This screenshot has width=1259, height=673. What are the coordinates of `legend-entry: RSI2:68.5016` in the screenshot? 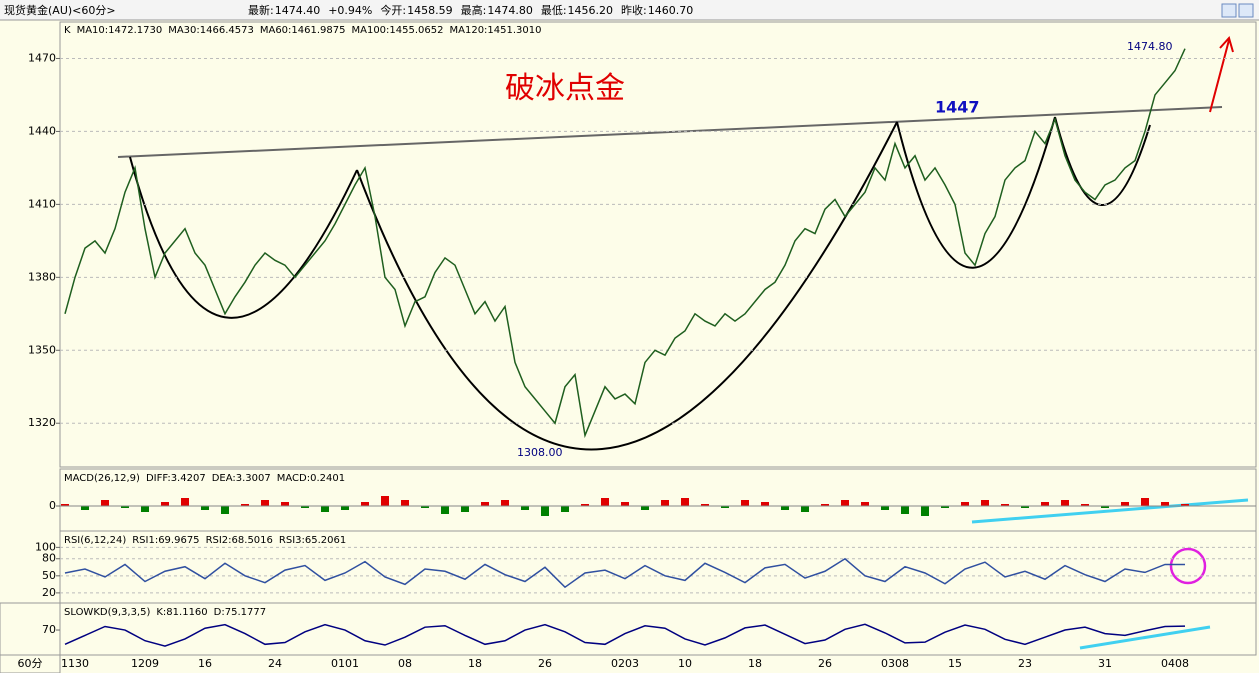 It's located at (239, 540).